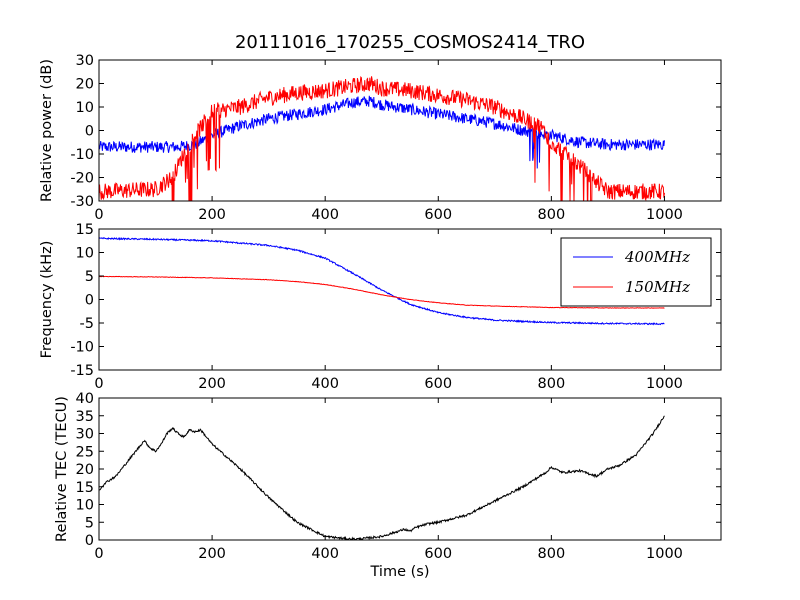  What do you see at coordinates (410, 42) in the screenshot?
I see `figure-title: 20111016_170255_COSMOS2414_TRO` at bounding box center [410, 42].